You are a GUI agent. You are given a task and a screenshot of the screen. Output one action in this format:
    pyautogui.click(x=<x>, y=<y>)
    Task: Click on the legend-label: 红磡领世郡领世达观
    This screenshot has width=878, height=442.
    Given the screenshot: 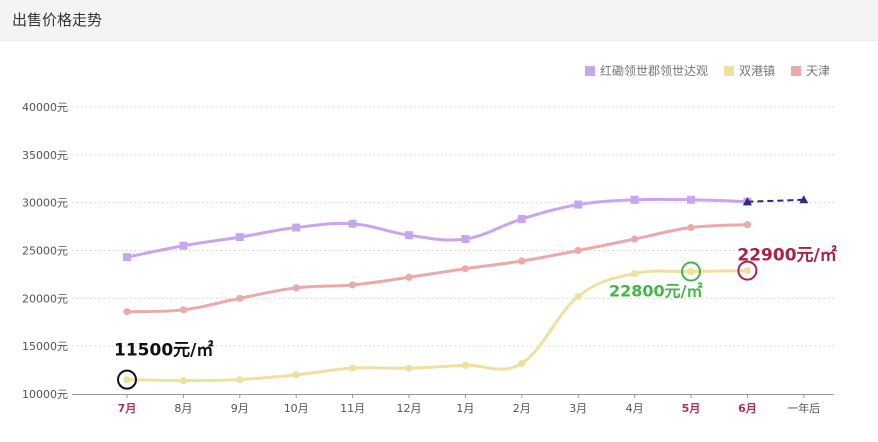 What is the action you would take?
    pyautogui.click(x=654, y=70)
    